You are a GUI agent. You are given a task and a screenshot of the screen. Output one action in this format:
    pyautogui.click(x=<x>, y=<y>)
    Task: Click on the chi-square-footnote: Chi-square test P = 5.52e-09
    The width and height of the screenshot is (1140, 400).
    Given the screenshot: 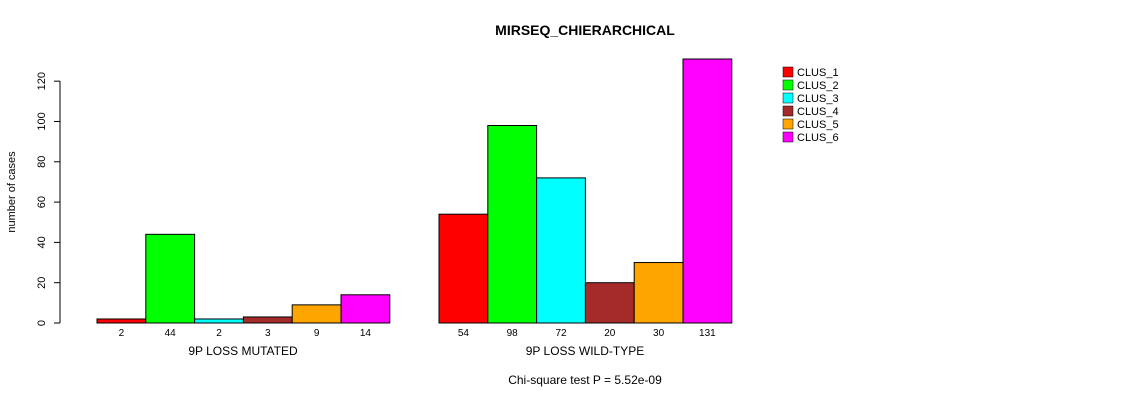 What is the action you would take?
    pyautogui.click(x=585, y=380)
    